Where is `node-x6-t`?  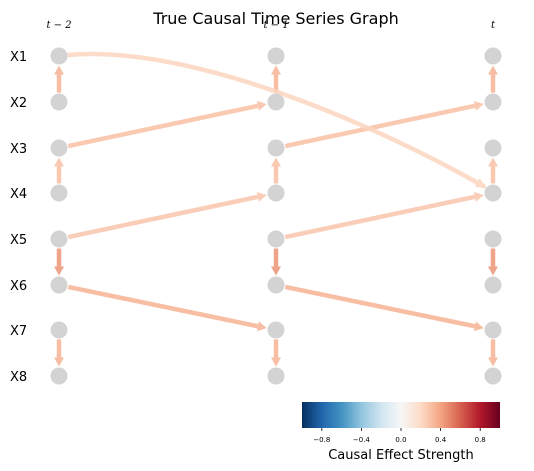 node-x6-t is located at coordinates (493, 285).